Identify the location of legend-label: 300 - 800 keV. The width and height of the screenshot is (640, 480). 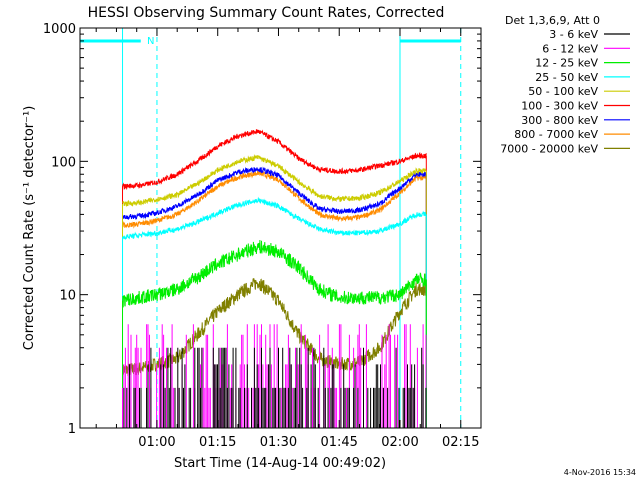
(559, 120).